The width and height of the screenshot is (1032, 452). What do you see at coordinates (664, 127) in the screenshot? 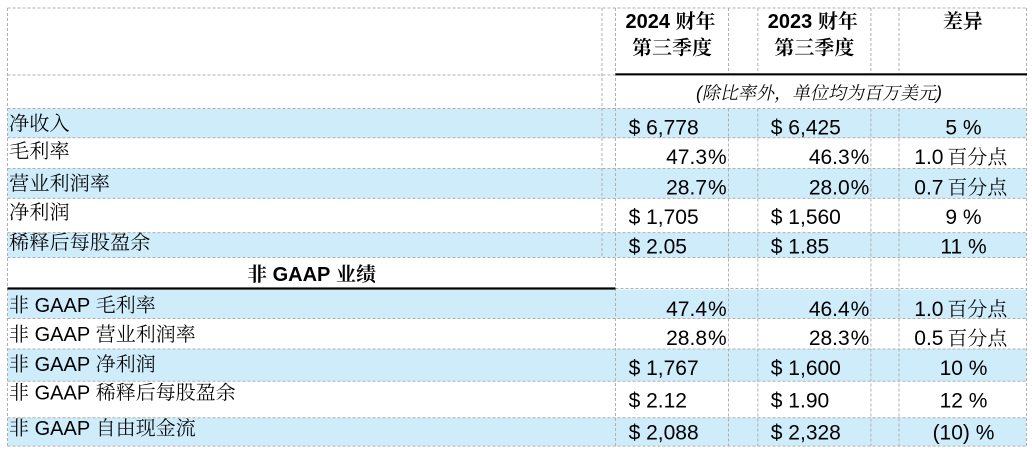
I see `svg-text: $ 6,778` at bounding box center [664, 127].